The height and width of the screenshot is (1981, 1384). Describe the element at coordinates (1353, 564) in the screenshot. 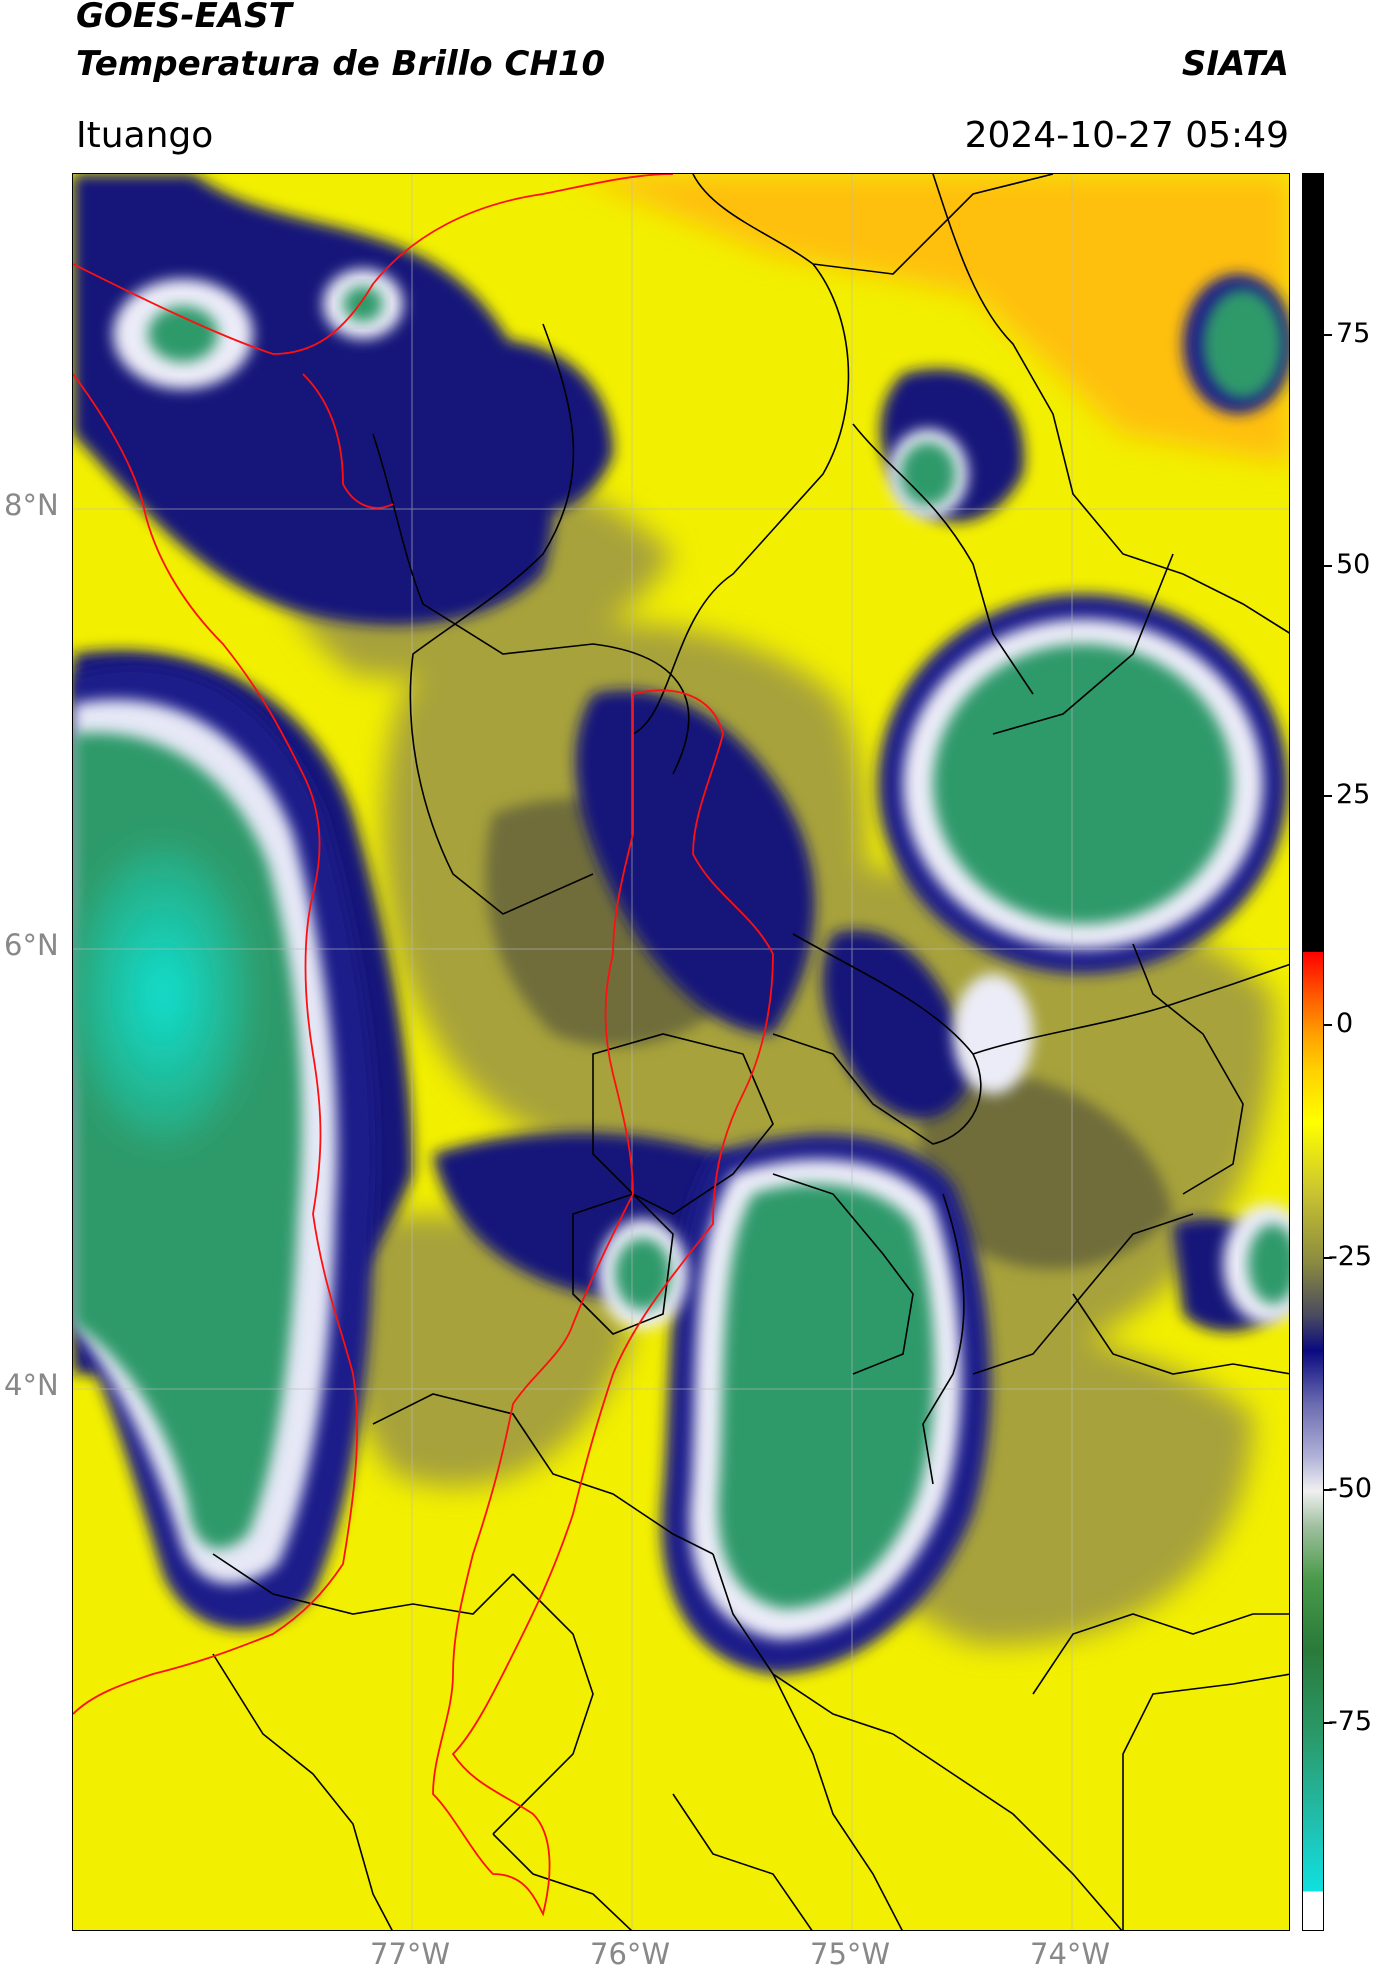

I see `colorbar-tick-label: 50` at that location.